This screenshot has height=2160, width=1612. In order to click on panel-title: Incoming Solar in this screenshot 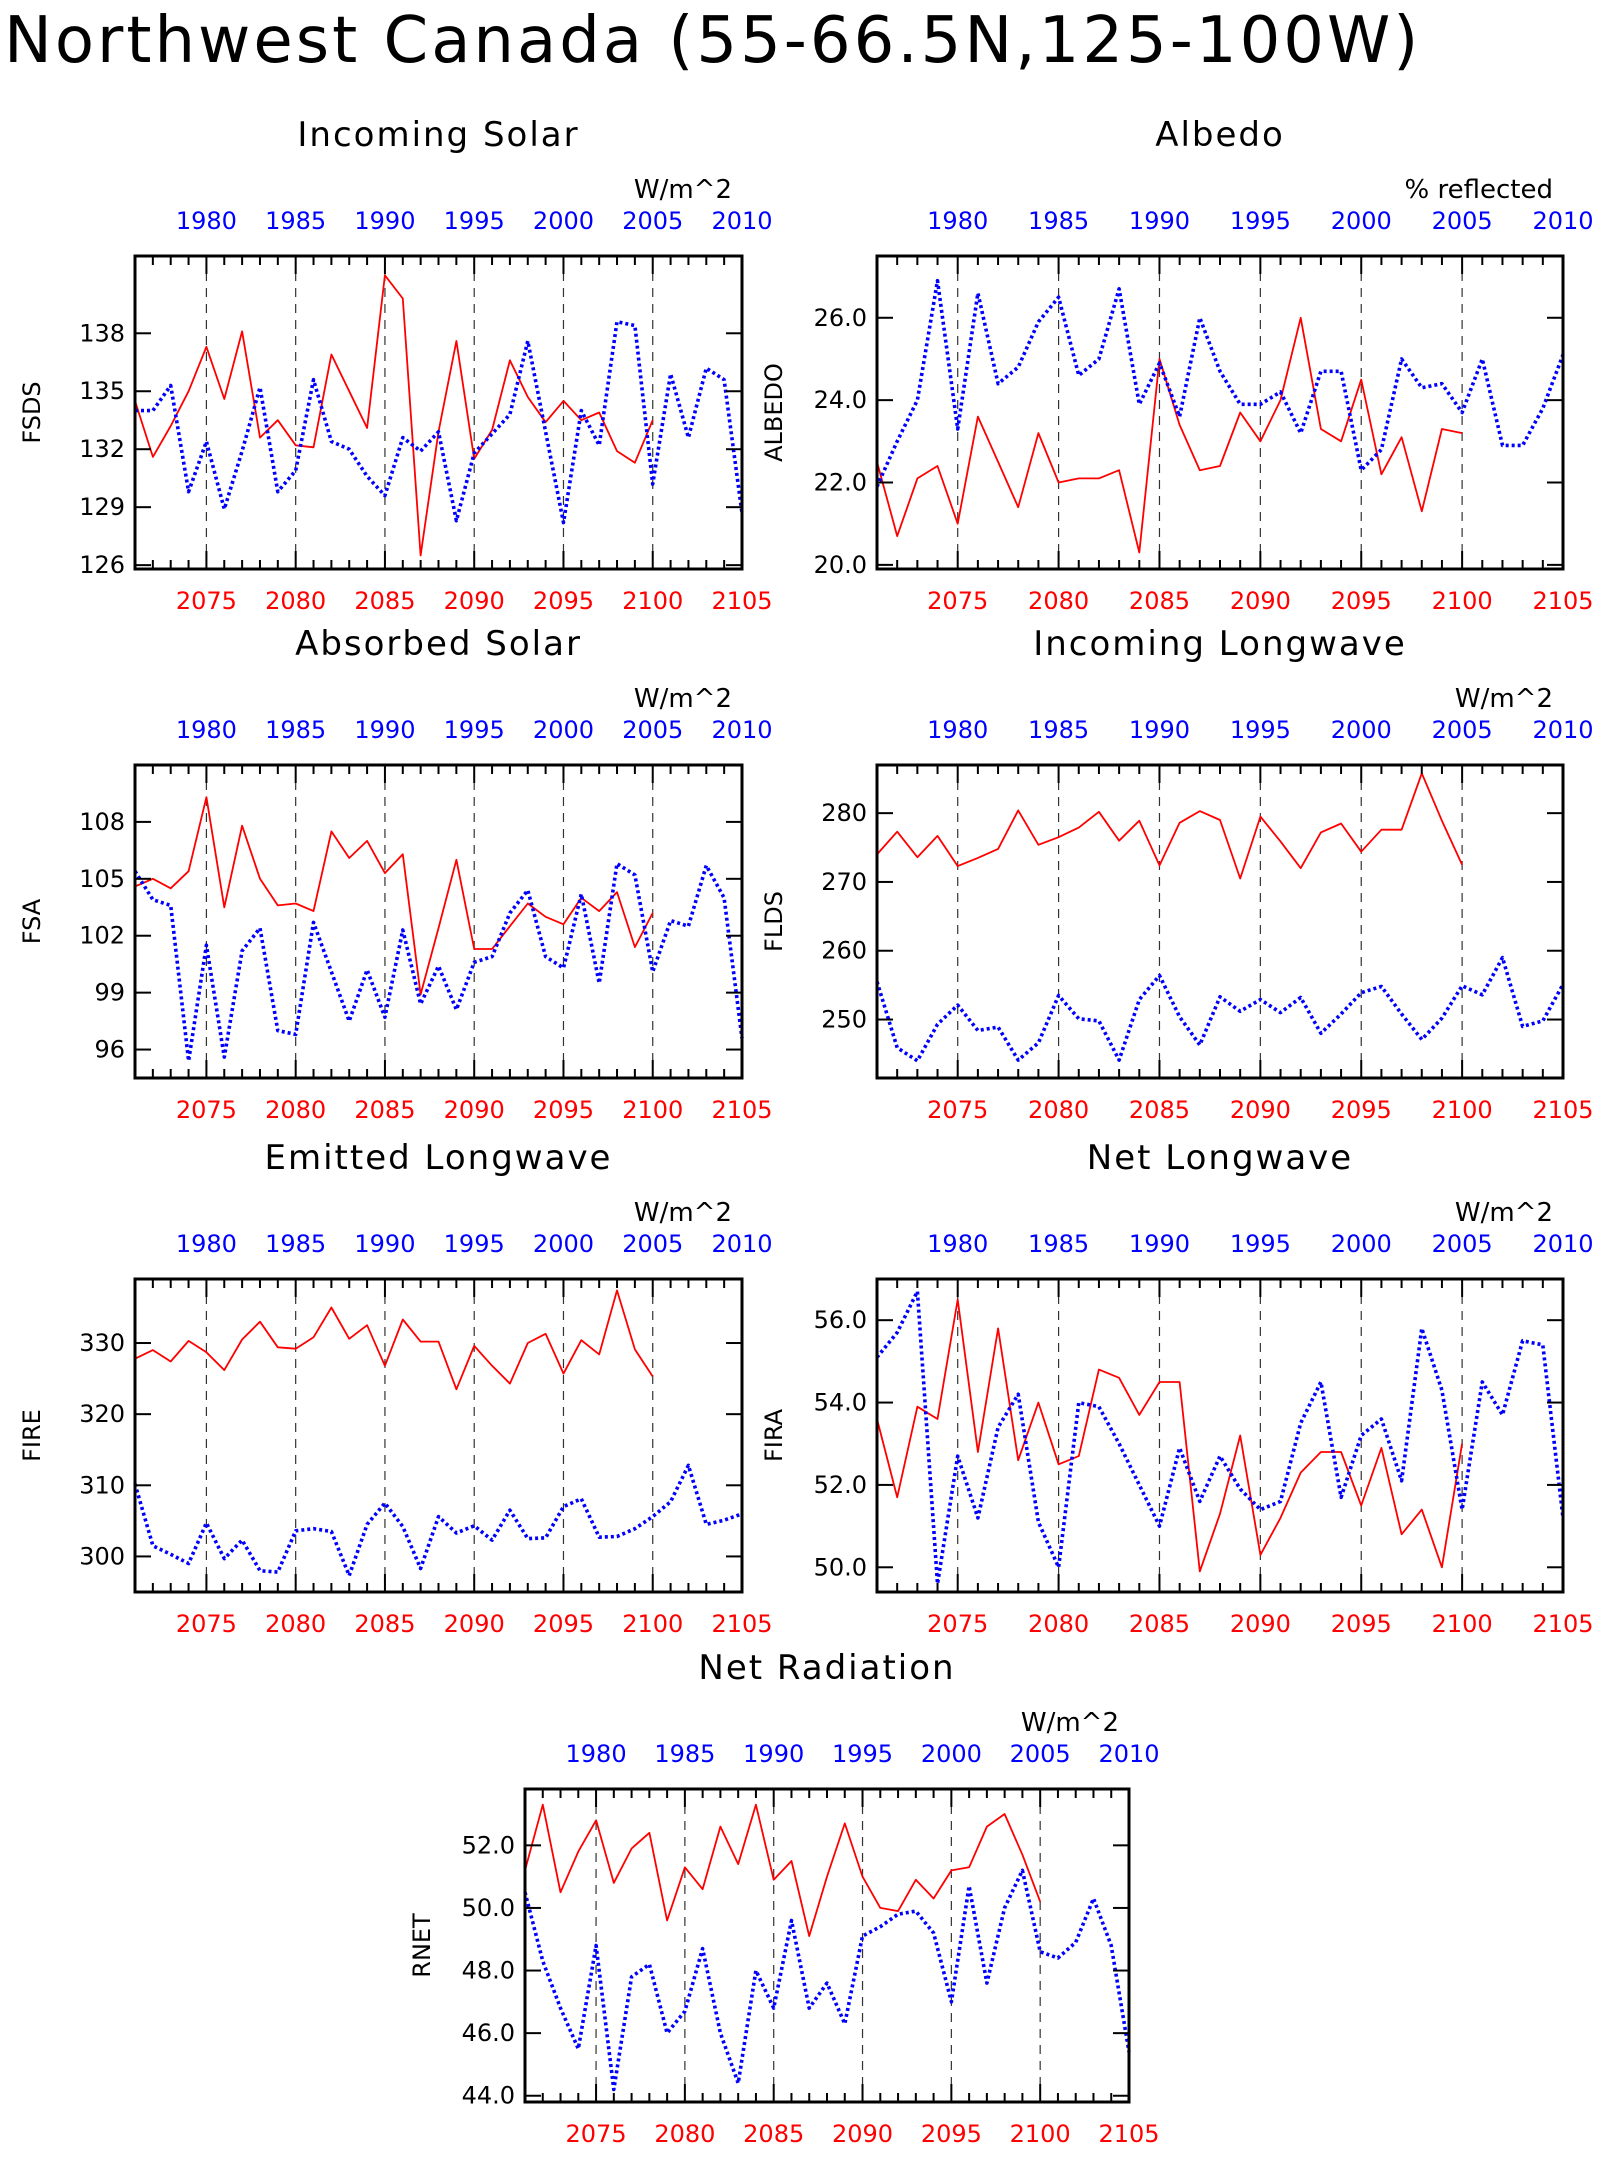, I will do `click(438, 135)`.